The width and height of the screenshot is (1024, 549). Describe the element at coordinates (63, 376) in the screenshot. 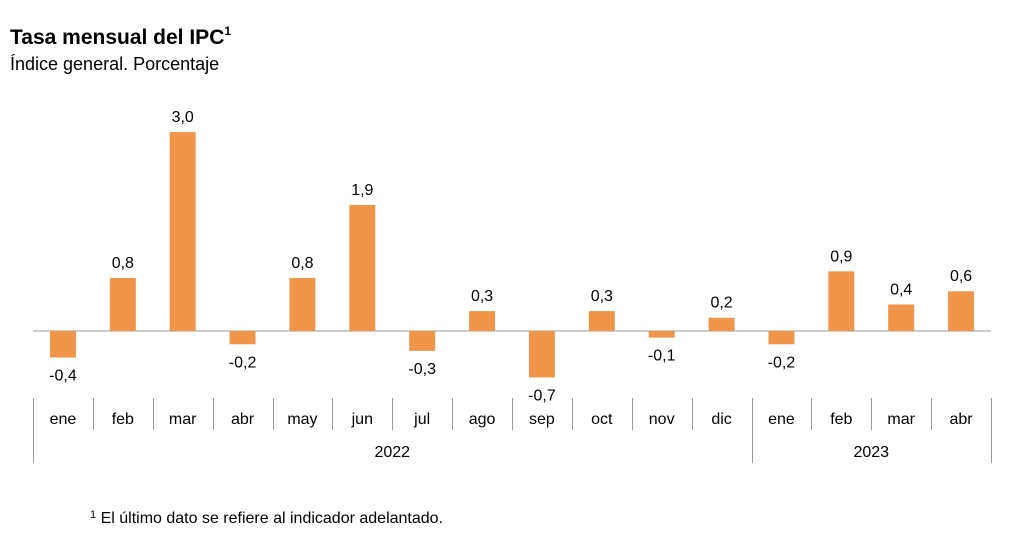

I see `data-label: -0,4` at that location.